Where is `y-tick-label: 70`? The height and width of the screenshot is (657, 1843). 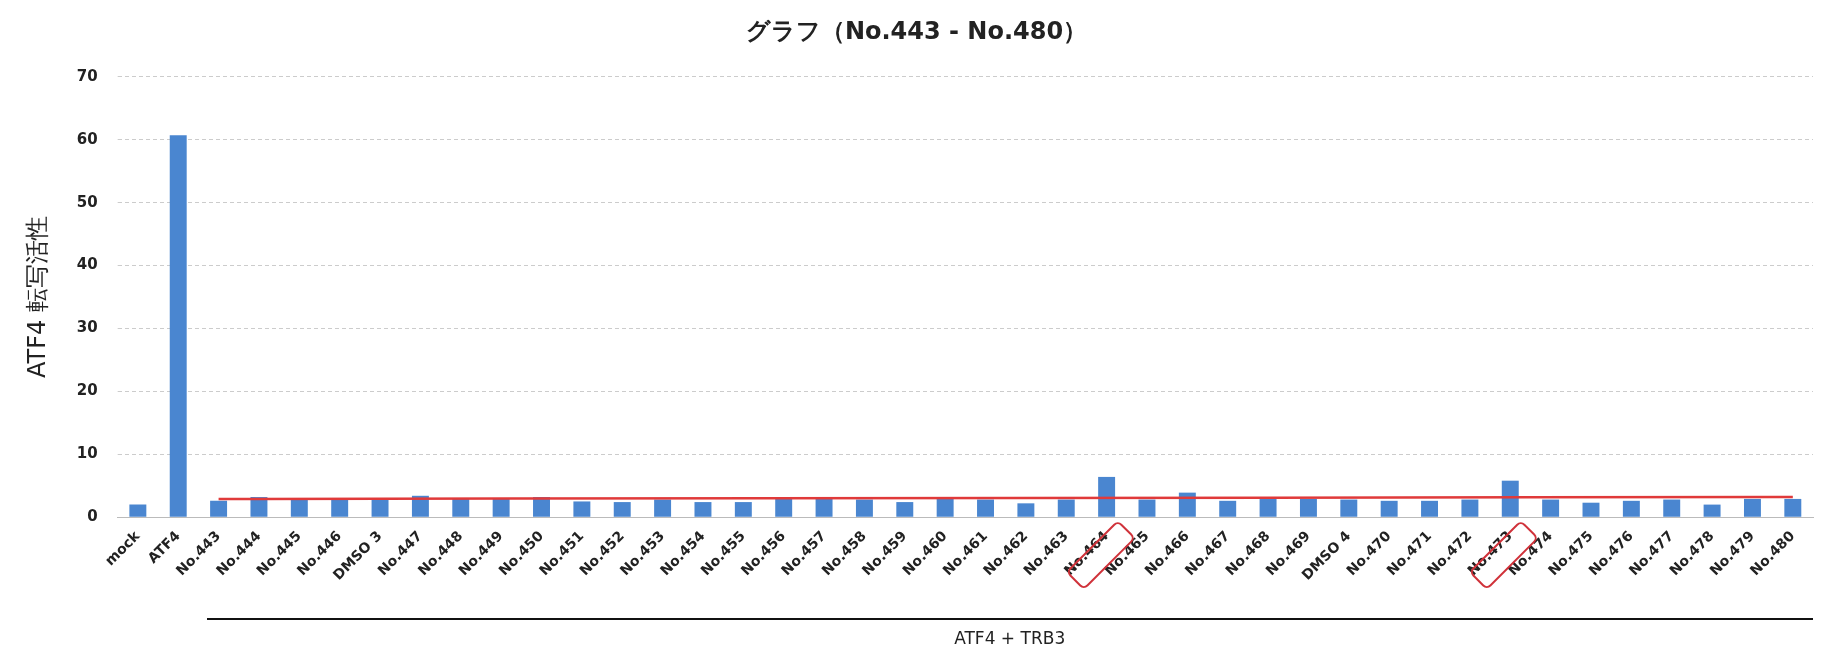 y-tick-label: 70 is located at coordinates (87, 75).